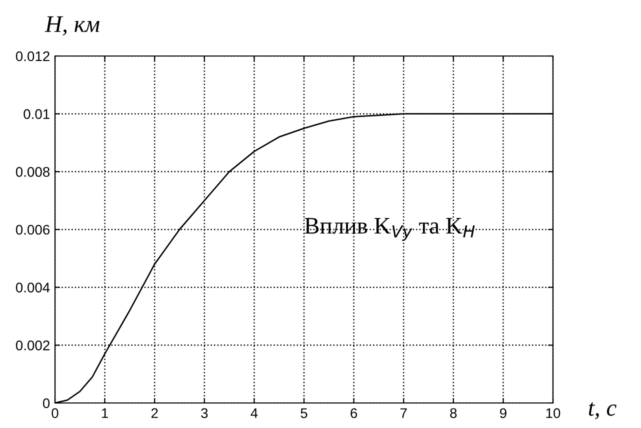  Describe the element at coordinates (503, 413) in the screenshot. I see `x-tick-label: 9` at that location.